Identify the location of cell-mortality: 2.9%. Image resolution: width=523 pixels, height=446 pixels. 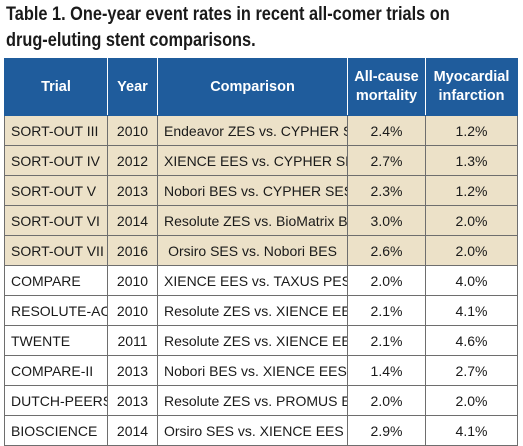
(386, 430).